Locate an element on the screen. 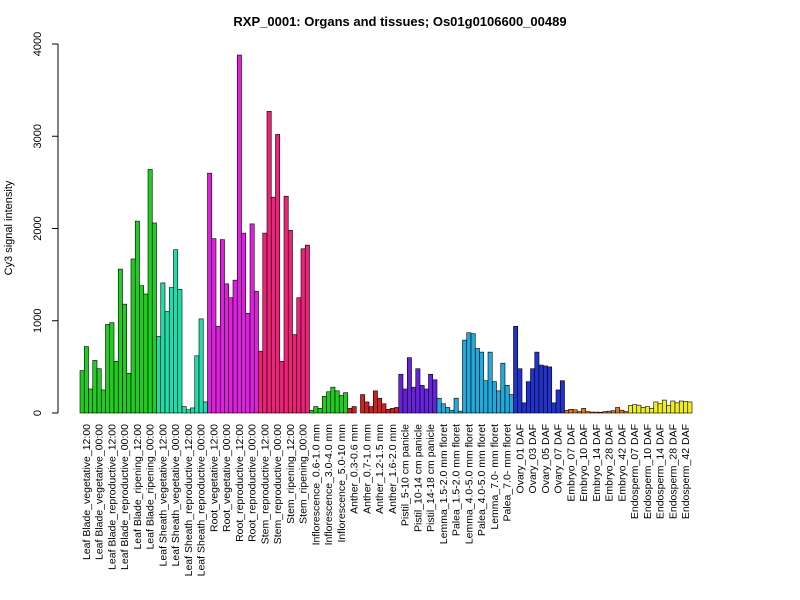  x-tick-label: Embryo_10 DAF is located at coordinates (584, 463).